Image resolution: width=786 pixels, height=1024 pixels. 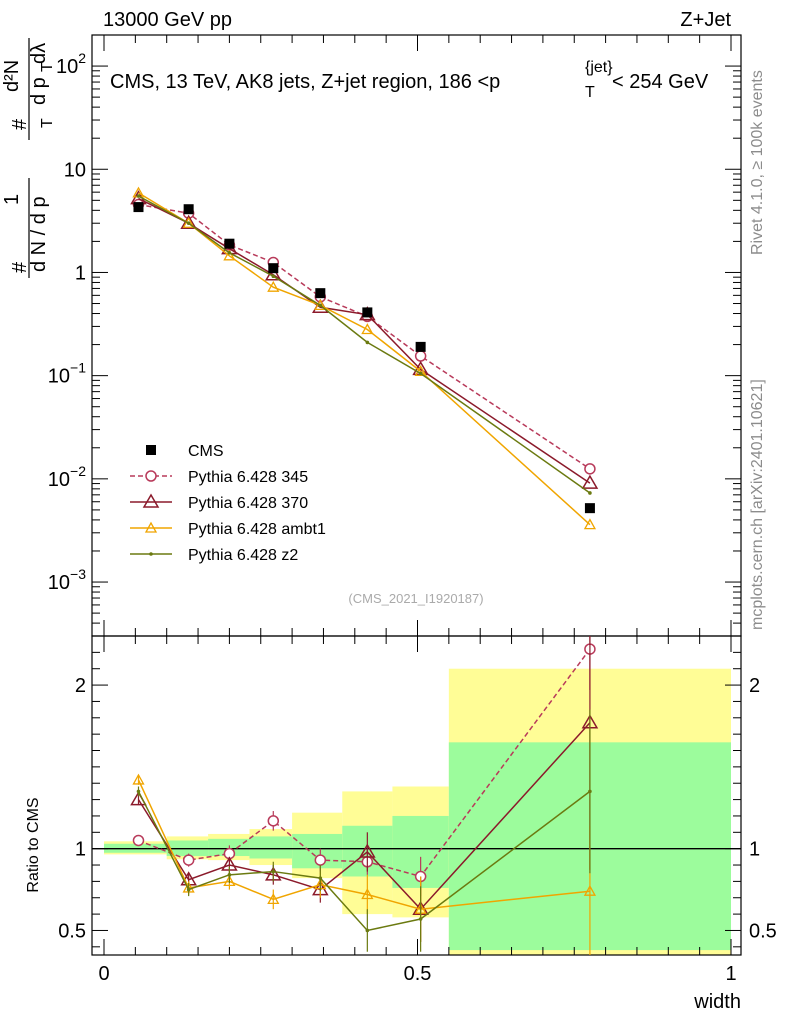 I want to click on ylabel-denominator-T: T, so click(x=47, y=123).